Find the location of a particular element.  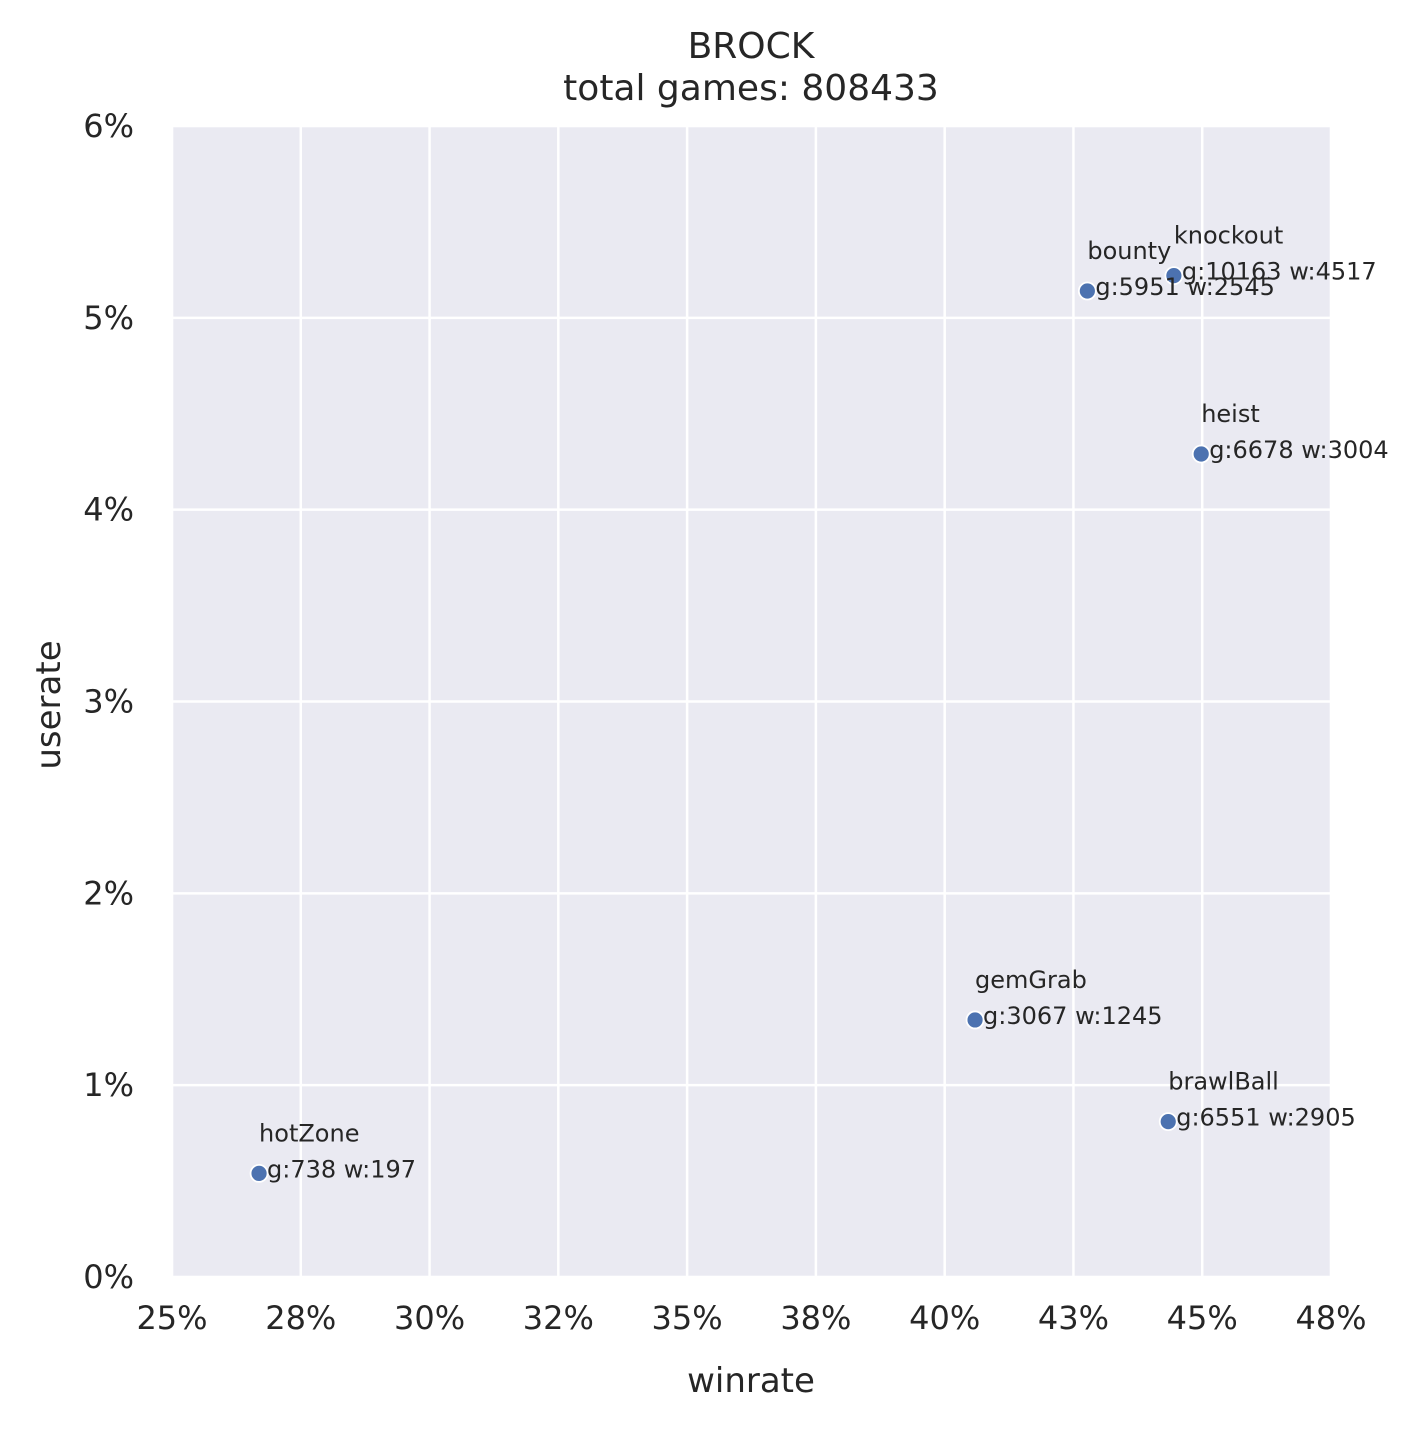

x-tick-label: 38% is located at coordinates (815, 1318).